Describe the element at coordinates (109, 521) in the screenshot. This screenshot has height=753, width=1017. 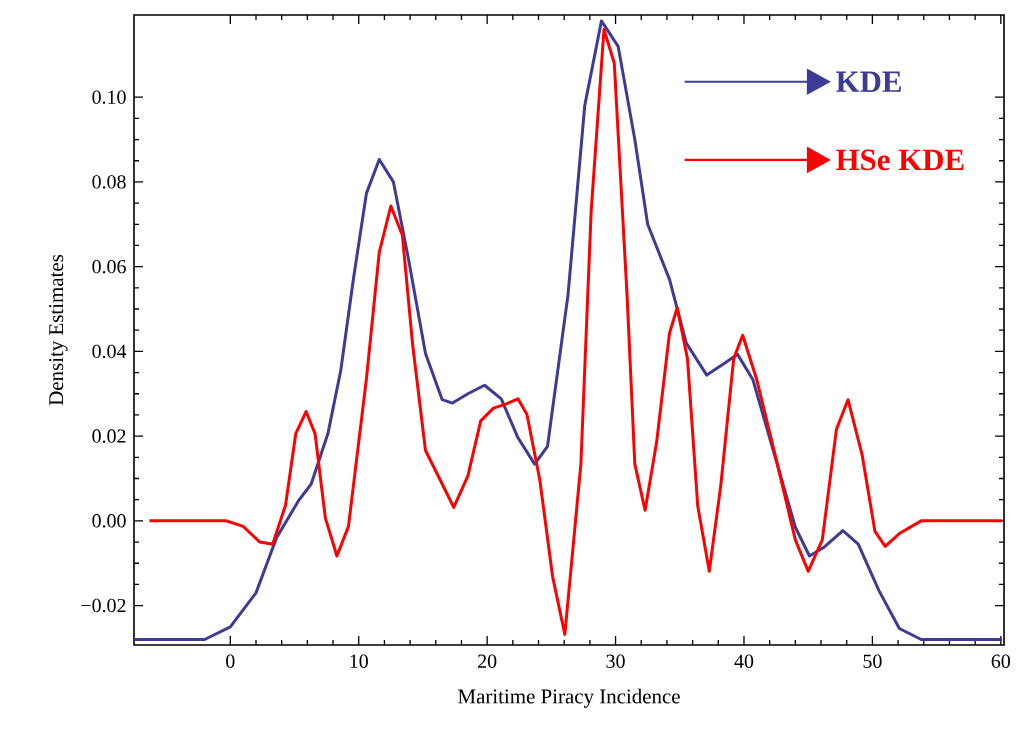
I see `y-tick-label: 0.00` at that location.